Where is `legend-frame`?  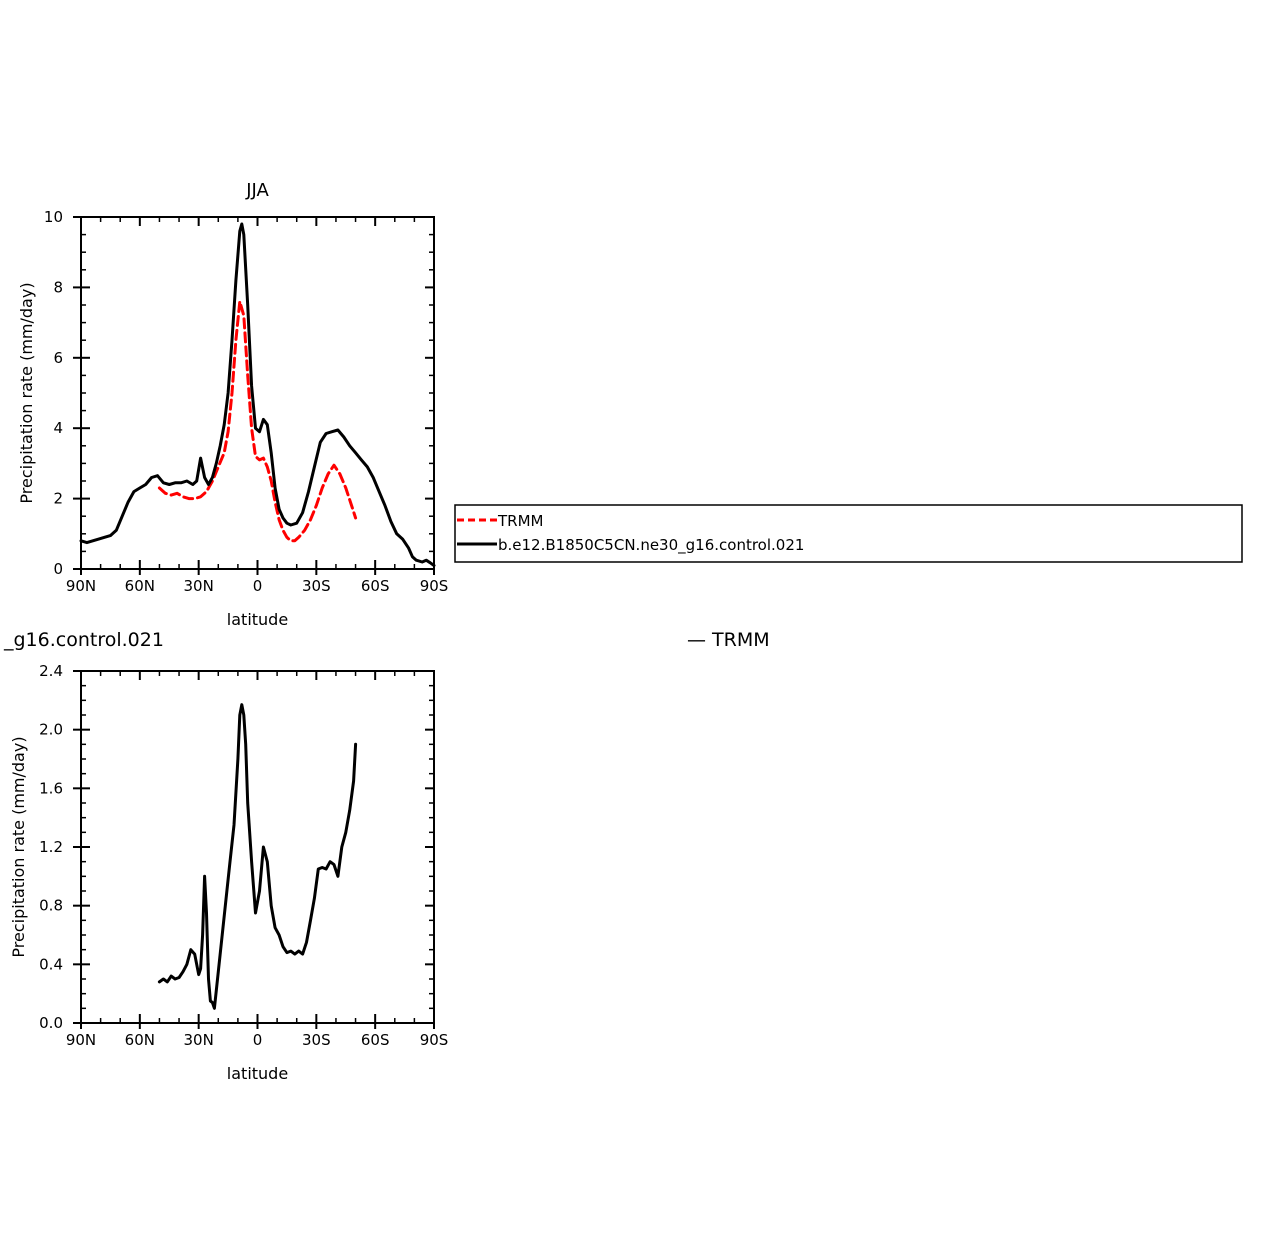
legend-frame is located at coordinates (848, 533).